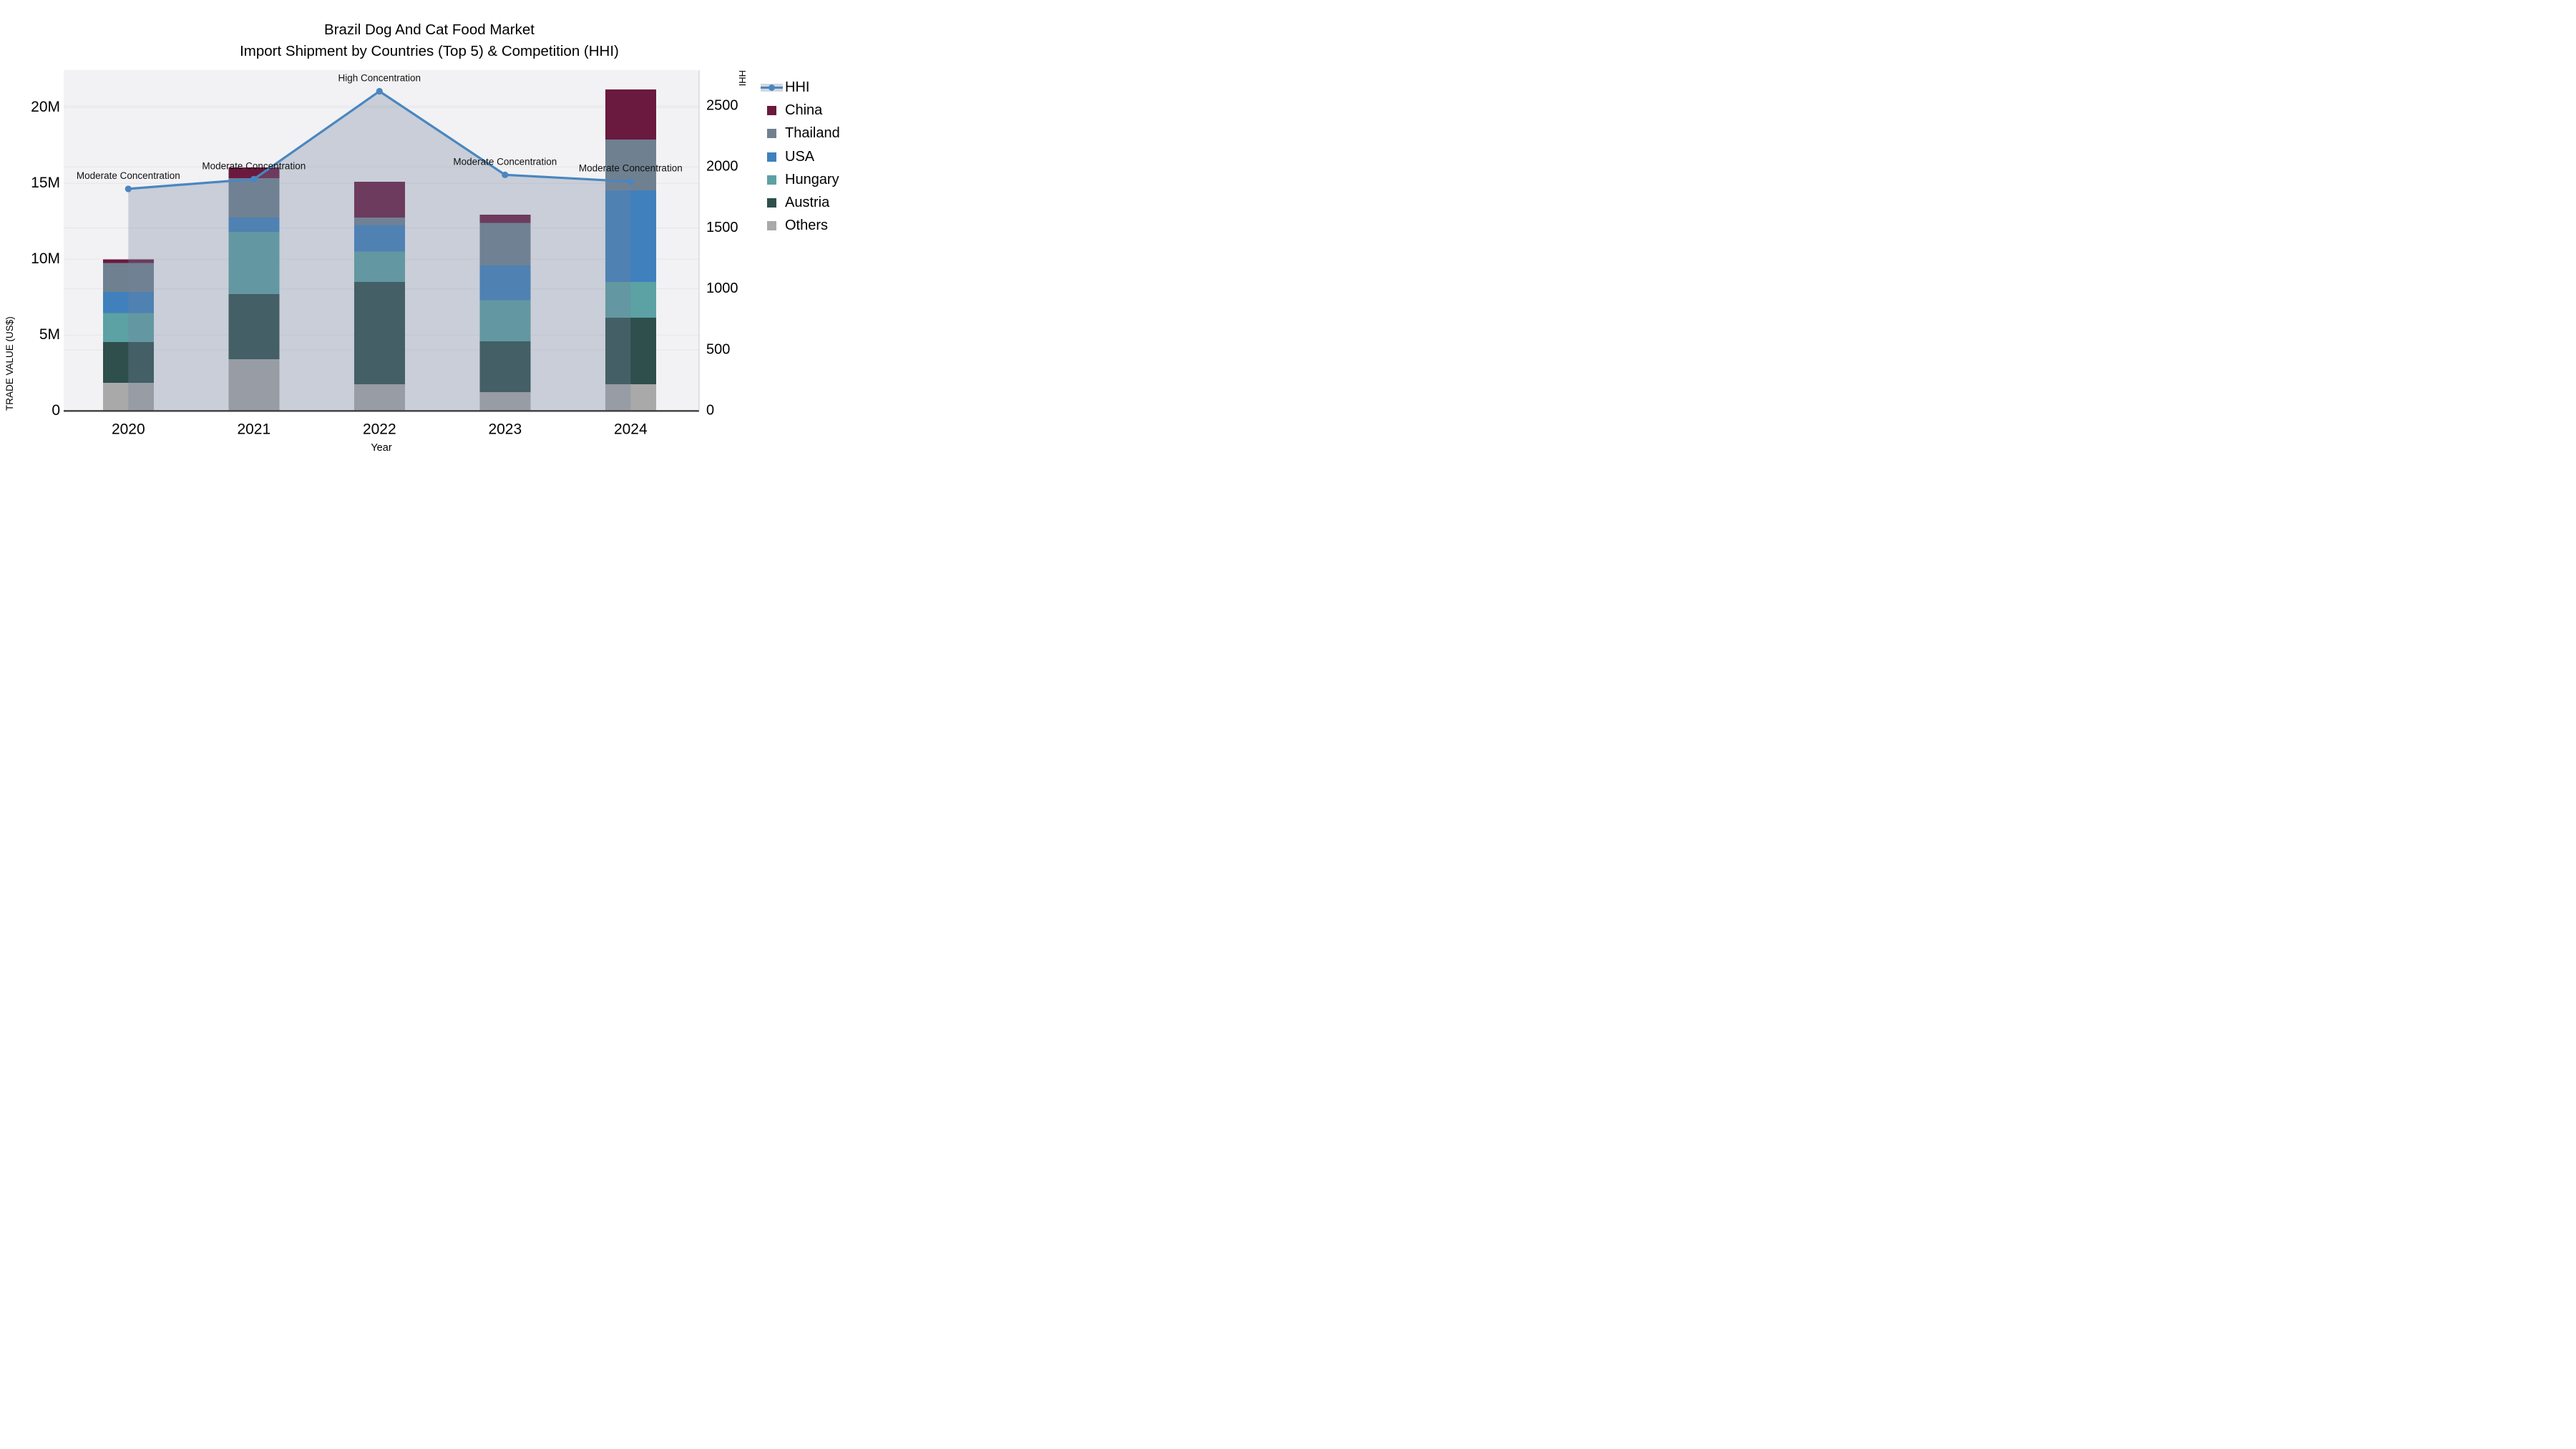 The height and width of the screenshot is (1449, 2576). I want to click on year-label-2021: 2021, so click(253, 429).